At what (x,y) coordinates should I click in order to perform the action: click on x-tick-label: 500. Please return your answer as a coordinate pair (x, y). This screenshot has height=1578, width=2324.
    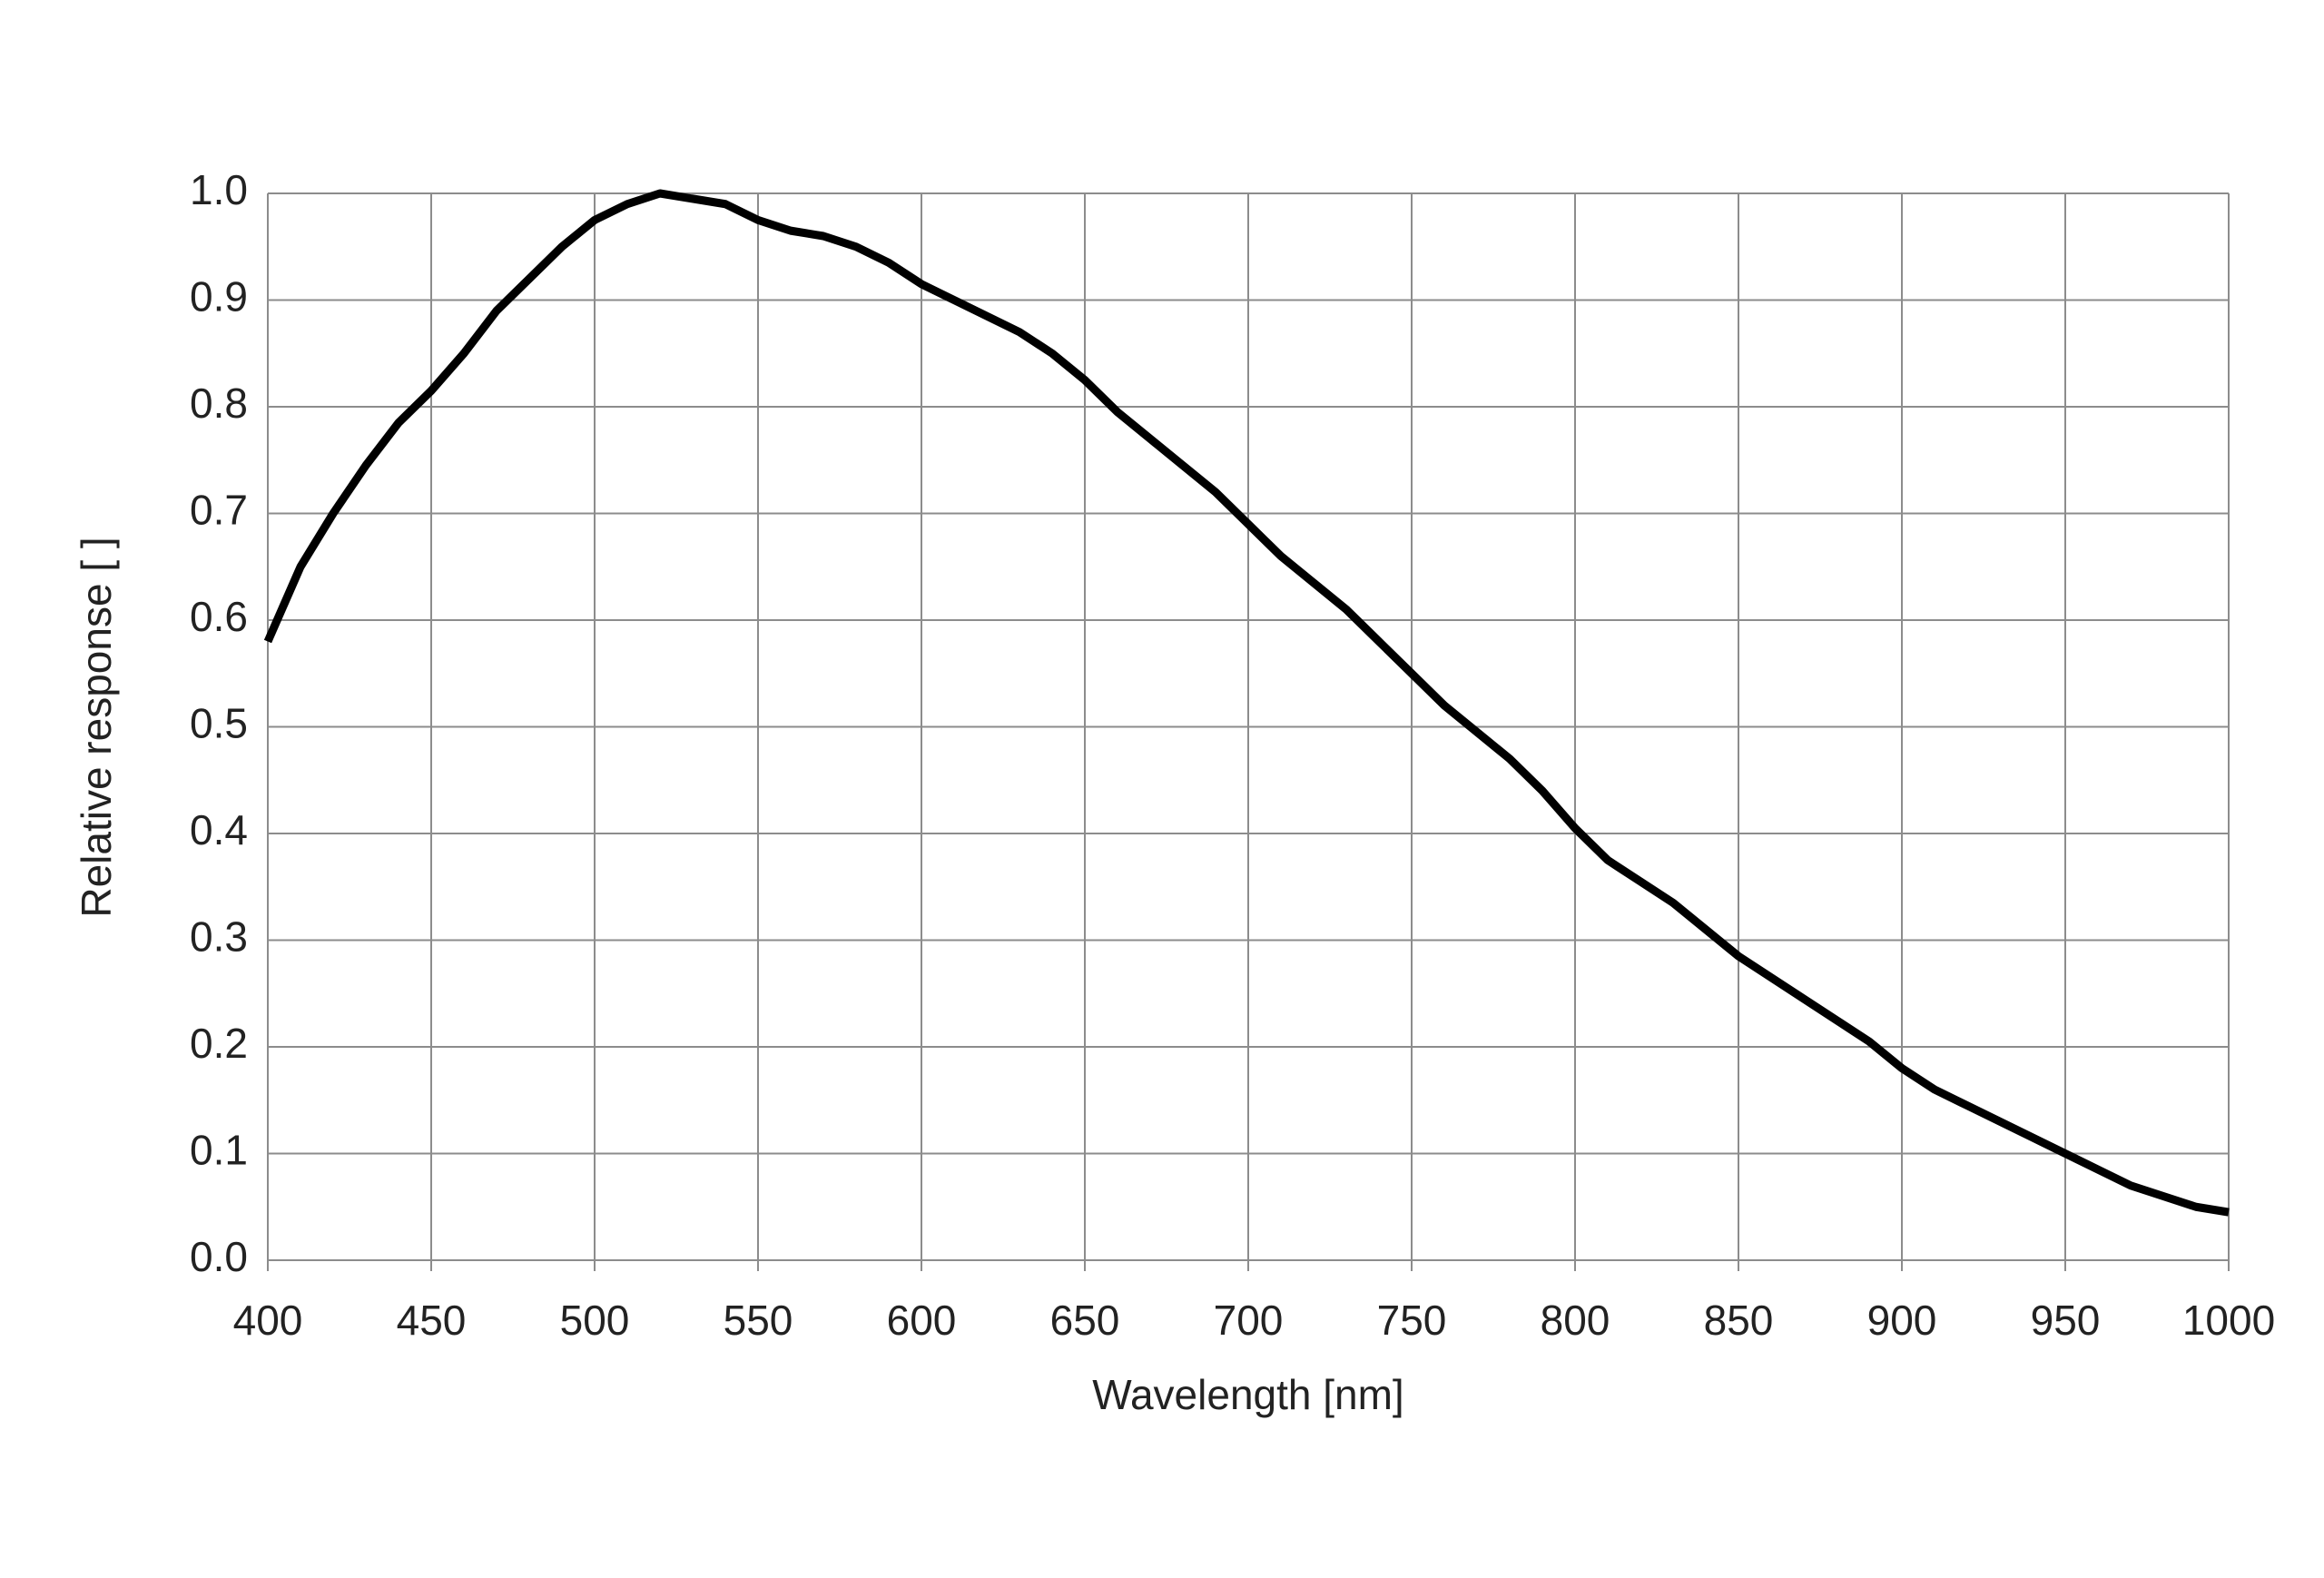
    Looking at the image, I should click on (595, 1320).